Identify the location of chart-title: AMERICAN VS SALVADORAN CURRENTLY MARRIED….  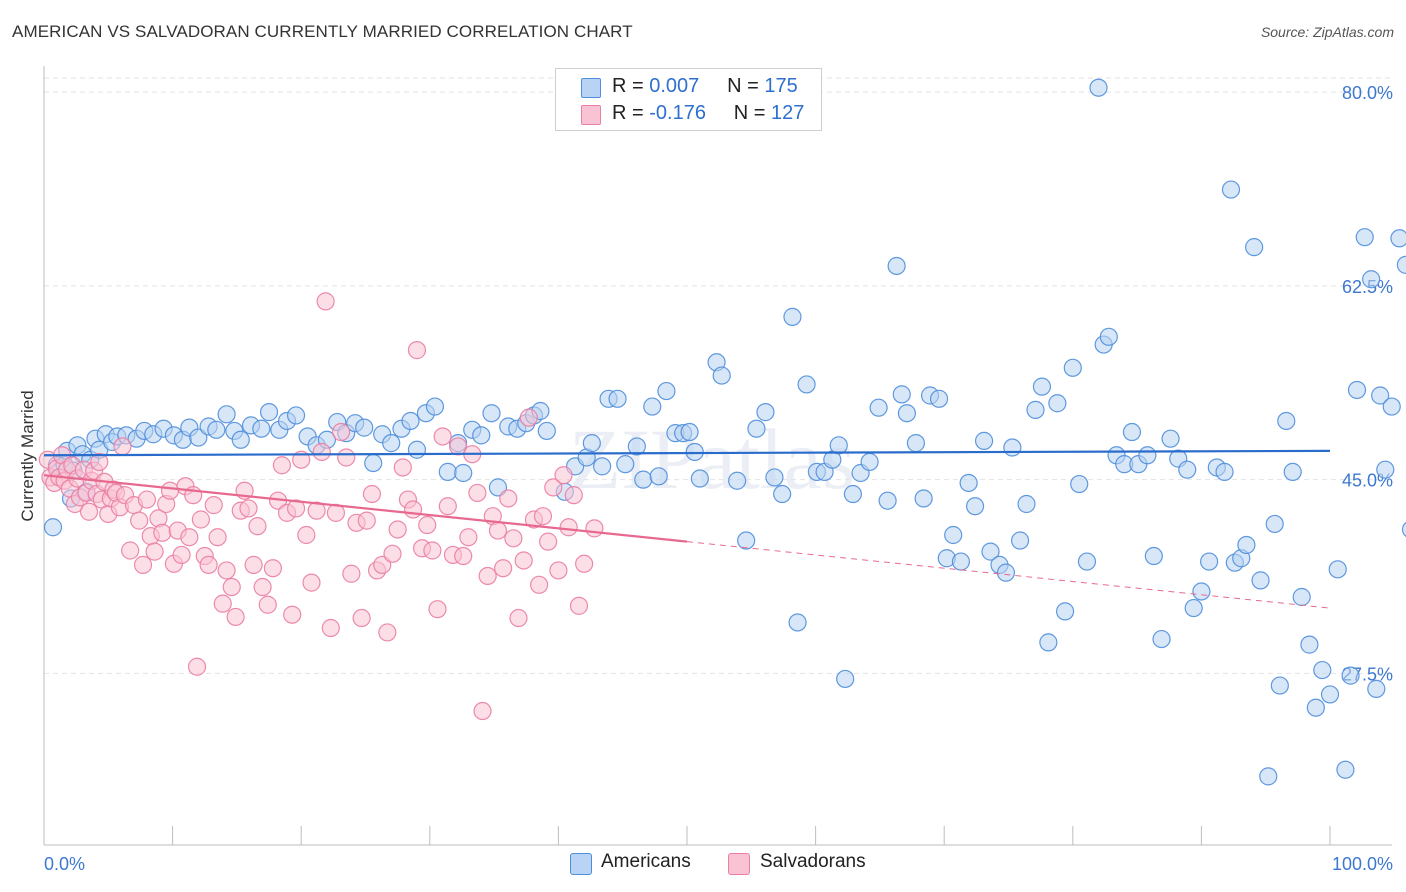
(322, 31).